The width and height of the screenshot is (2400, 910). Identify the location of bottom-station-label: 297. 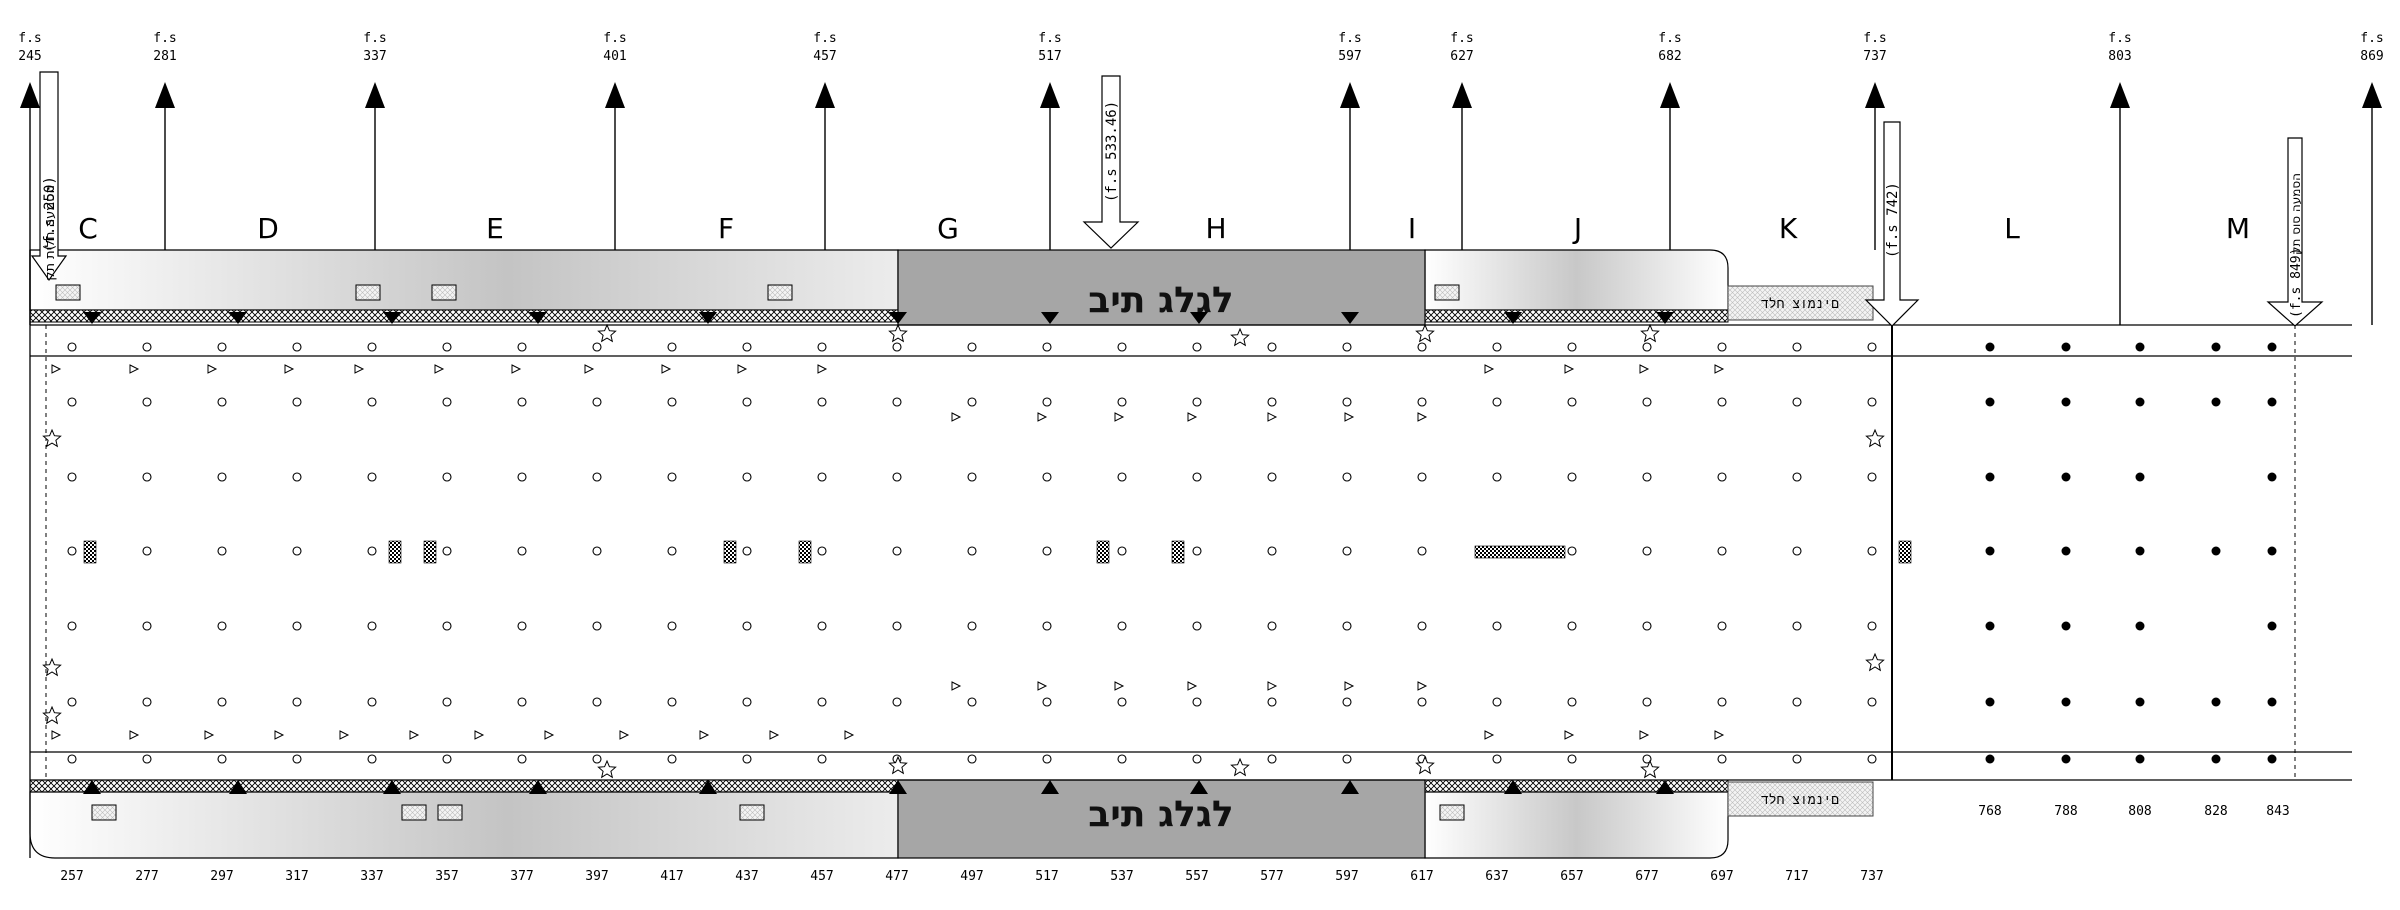
(221, 876).